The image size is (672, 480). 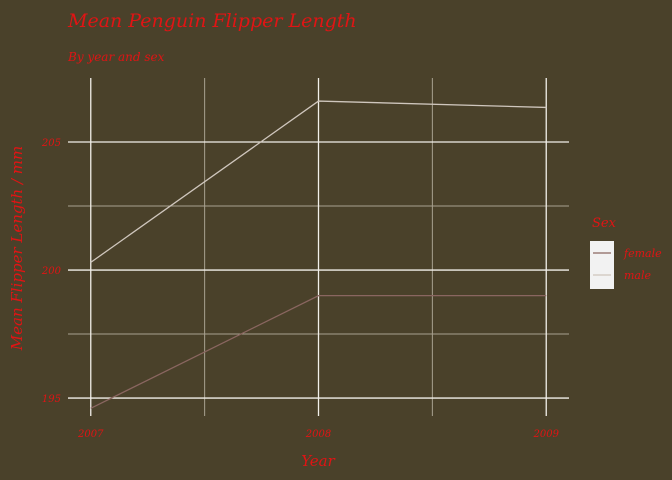 What do you see at coordinates (116, 57) in the screenshot?
I see `chart-subtitle: By year and sex` at bounding box center [116, 57].